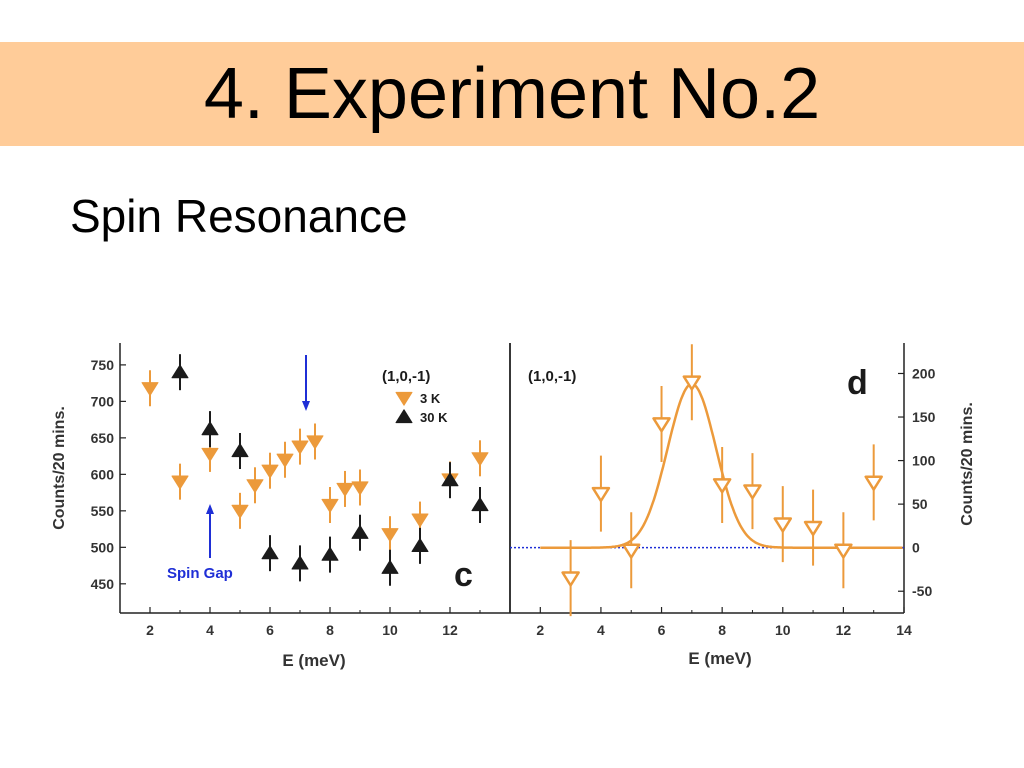 This screenshot has height=768, width=1024. Describe the element at coordinates (904, 630) in the screenshot. I see `panel-d-x-tick-label: 14` at that location.